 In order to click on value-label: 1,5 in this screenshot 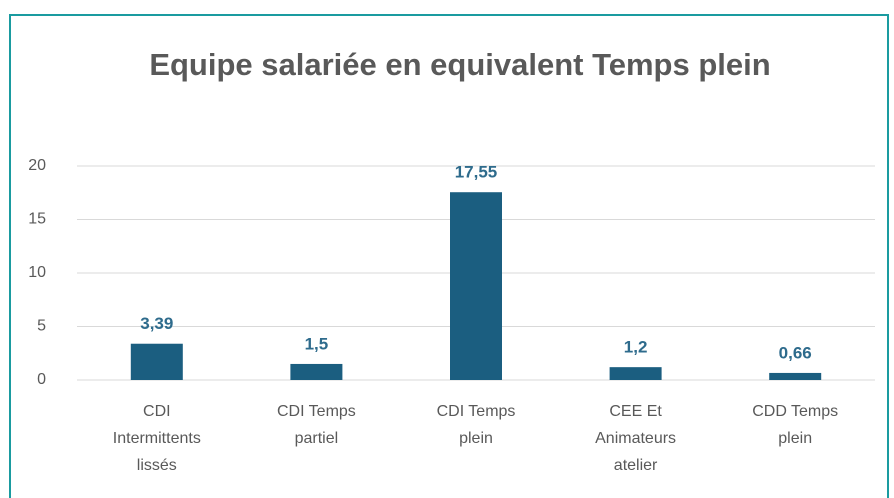, I will do `click(317, 343)`.